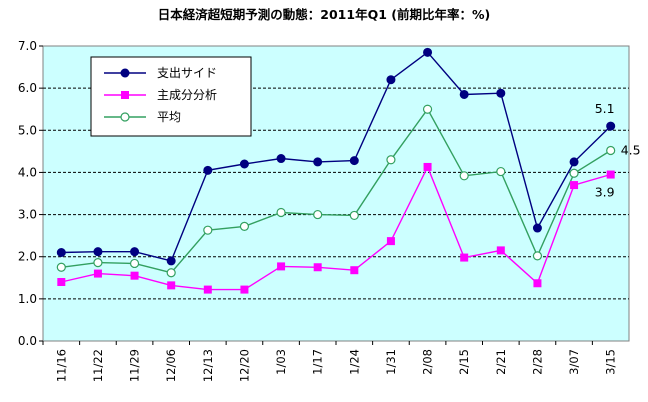  I want to click on legend-label: 平均, so click(169, 117).